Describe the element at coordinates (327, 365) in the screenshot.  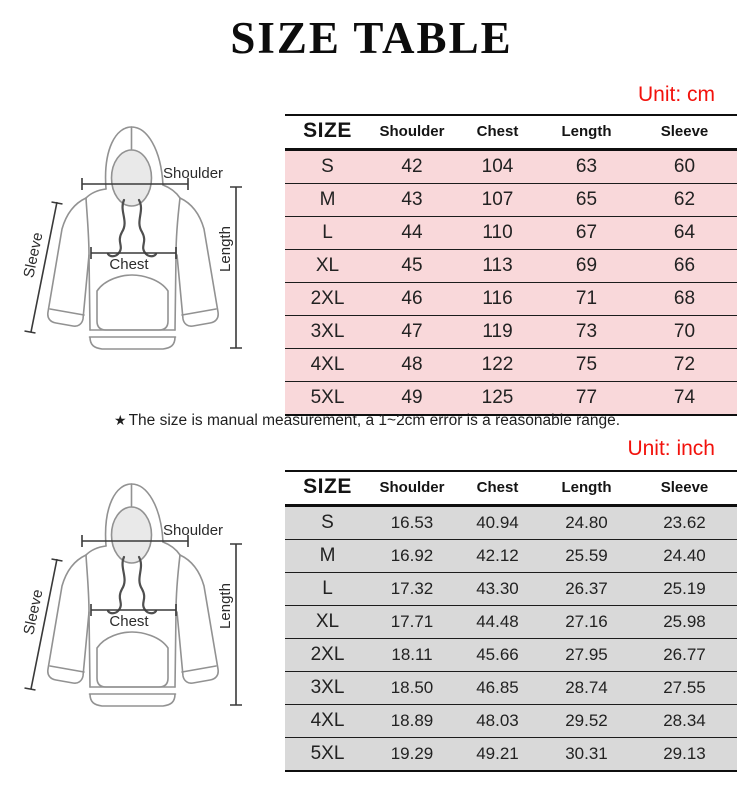
I see `size-cell: 4XL` at that location.